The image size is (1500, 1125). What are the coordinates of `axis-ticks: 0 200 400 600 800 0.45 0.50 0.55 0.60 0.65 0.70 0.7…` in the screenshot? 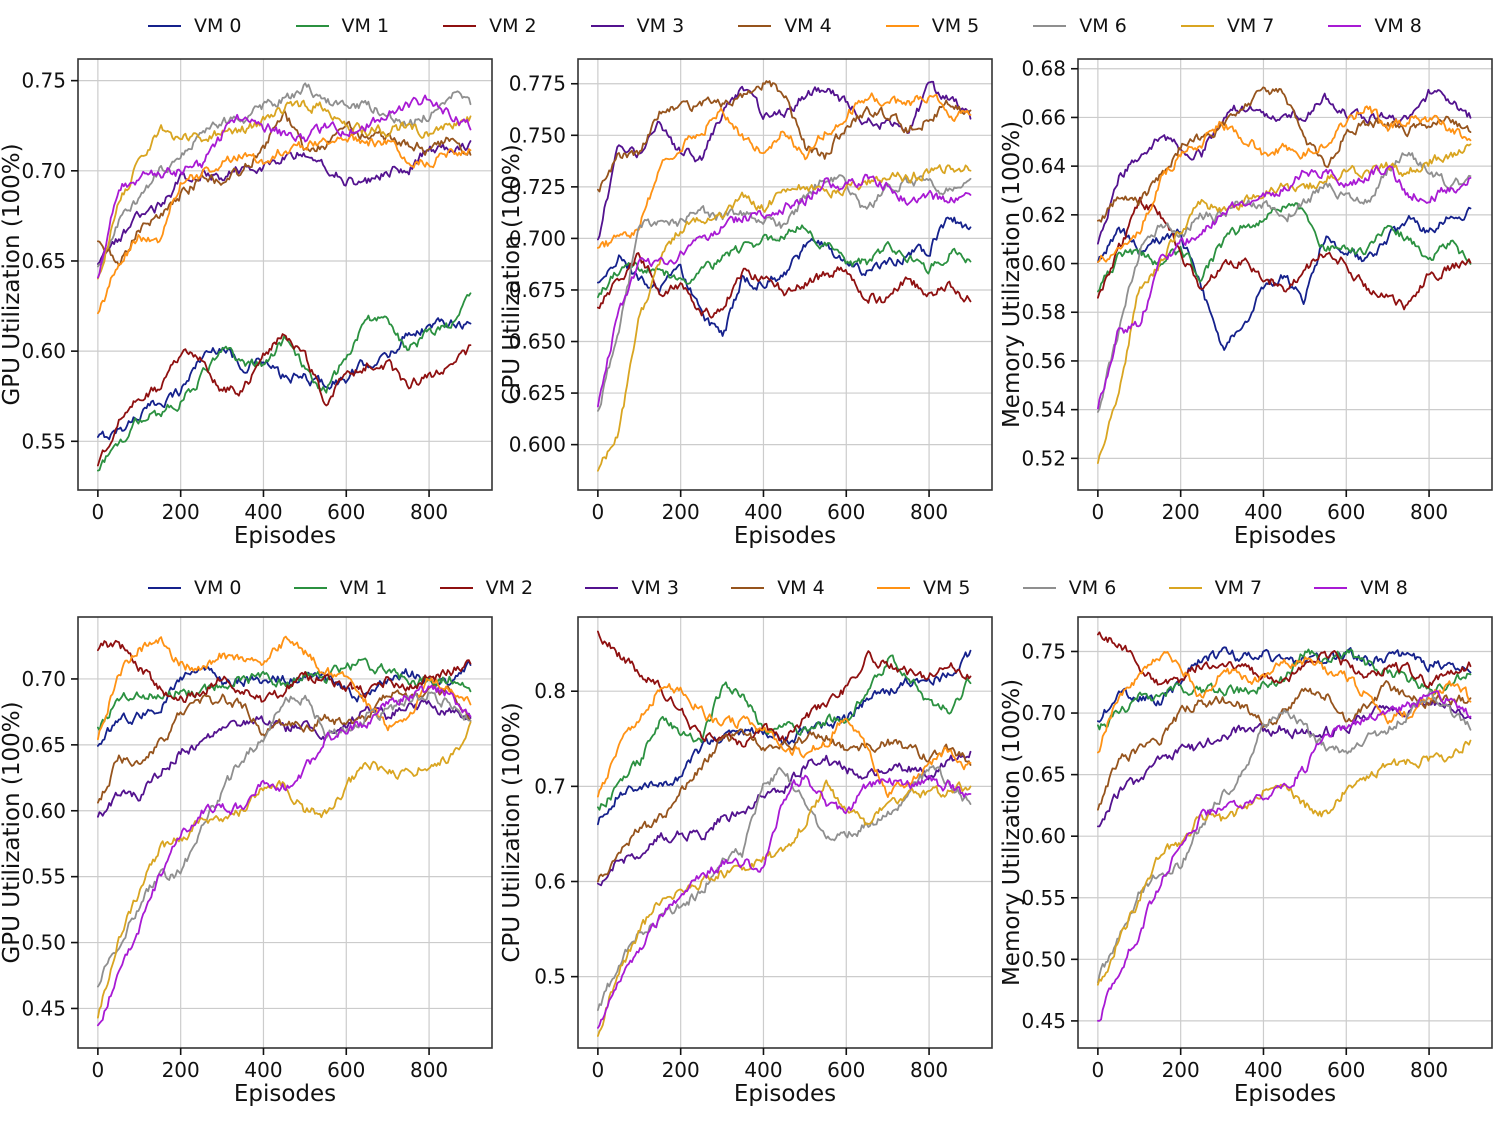 It's located at (1234, 860).